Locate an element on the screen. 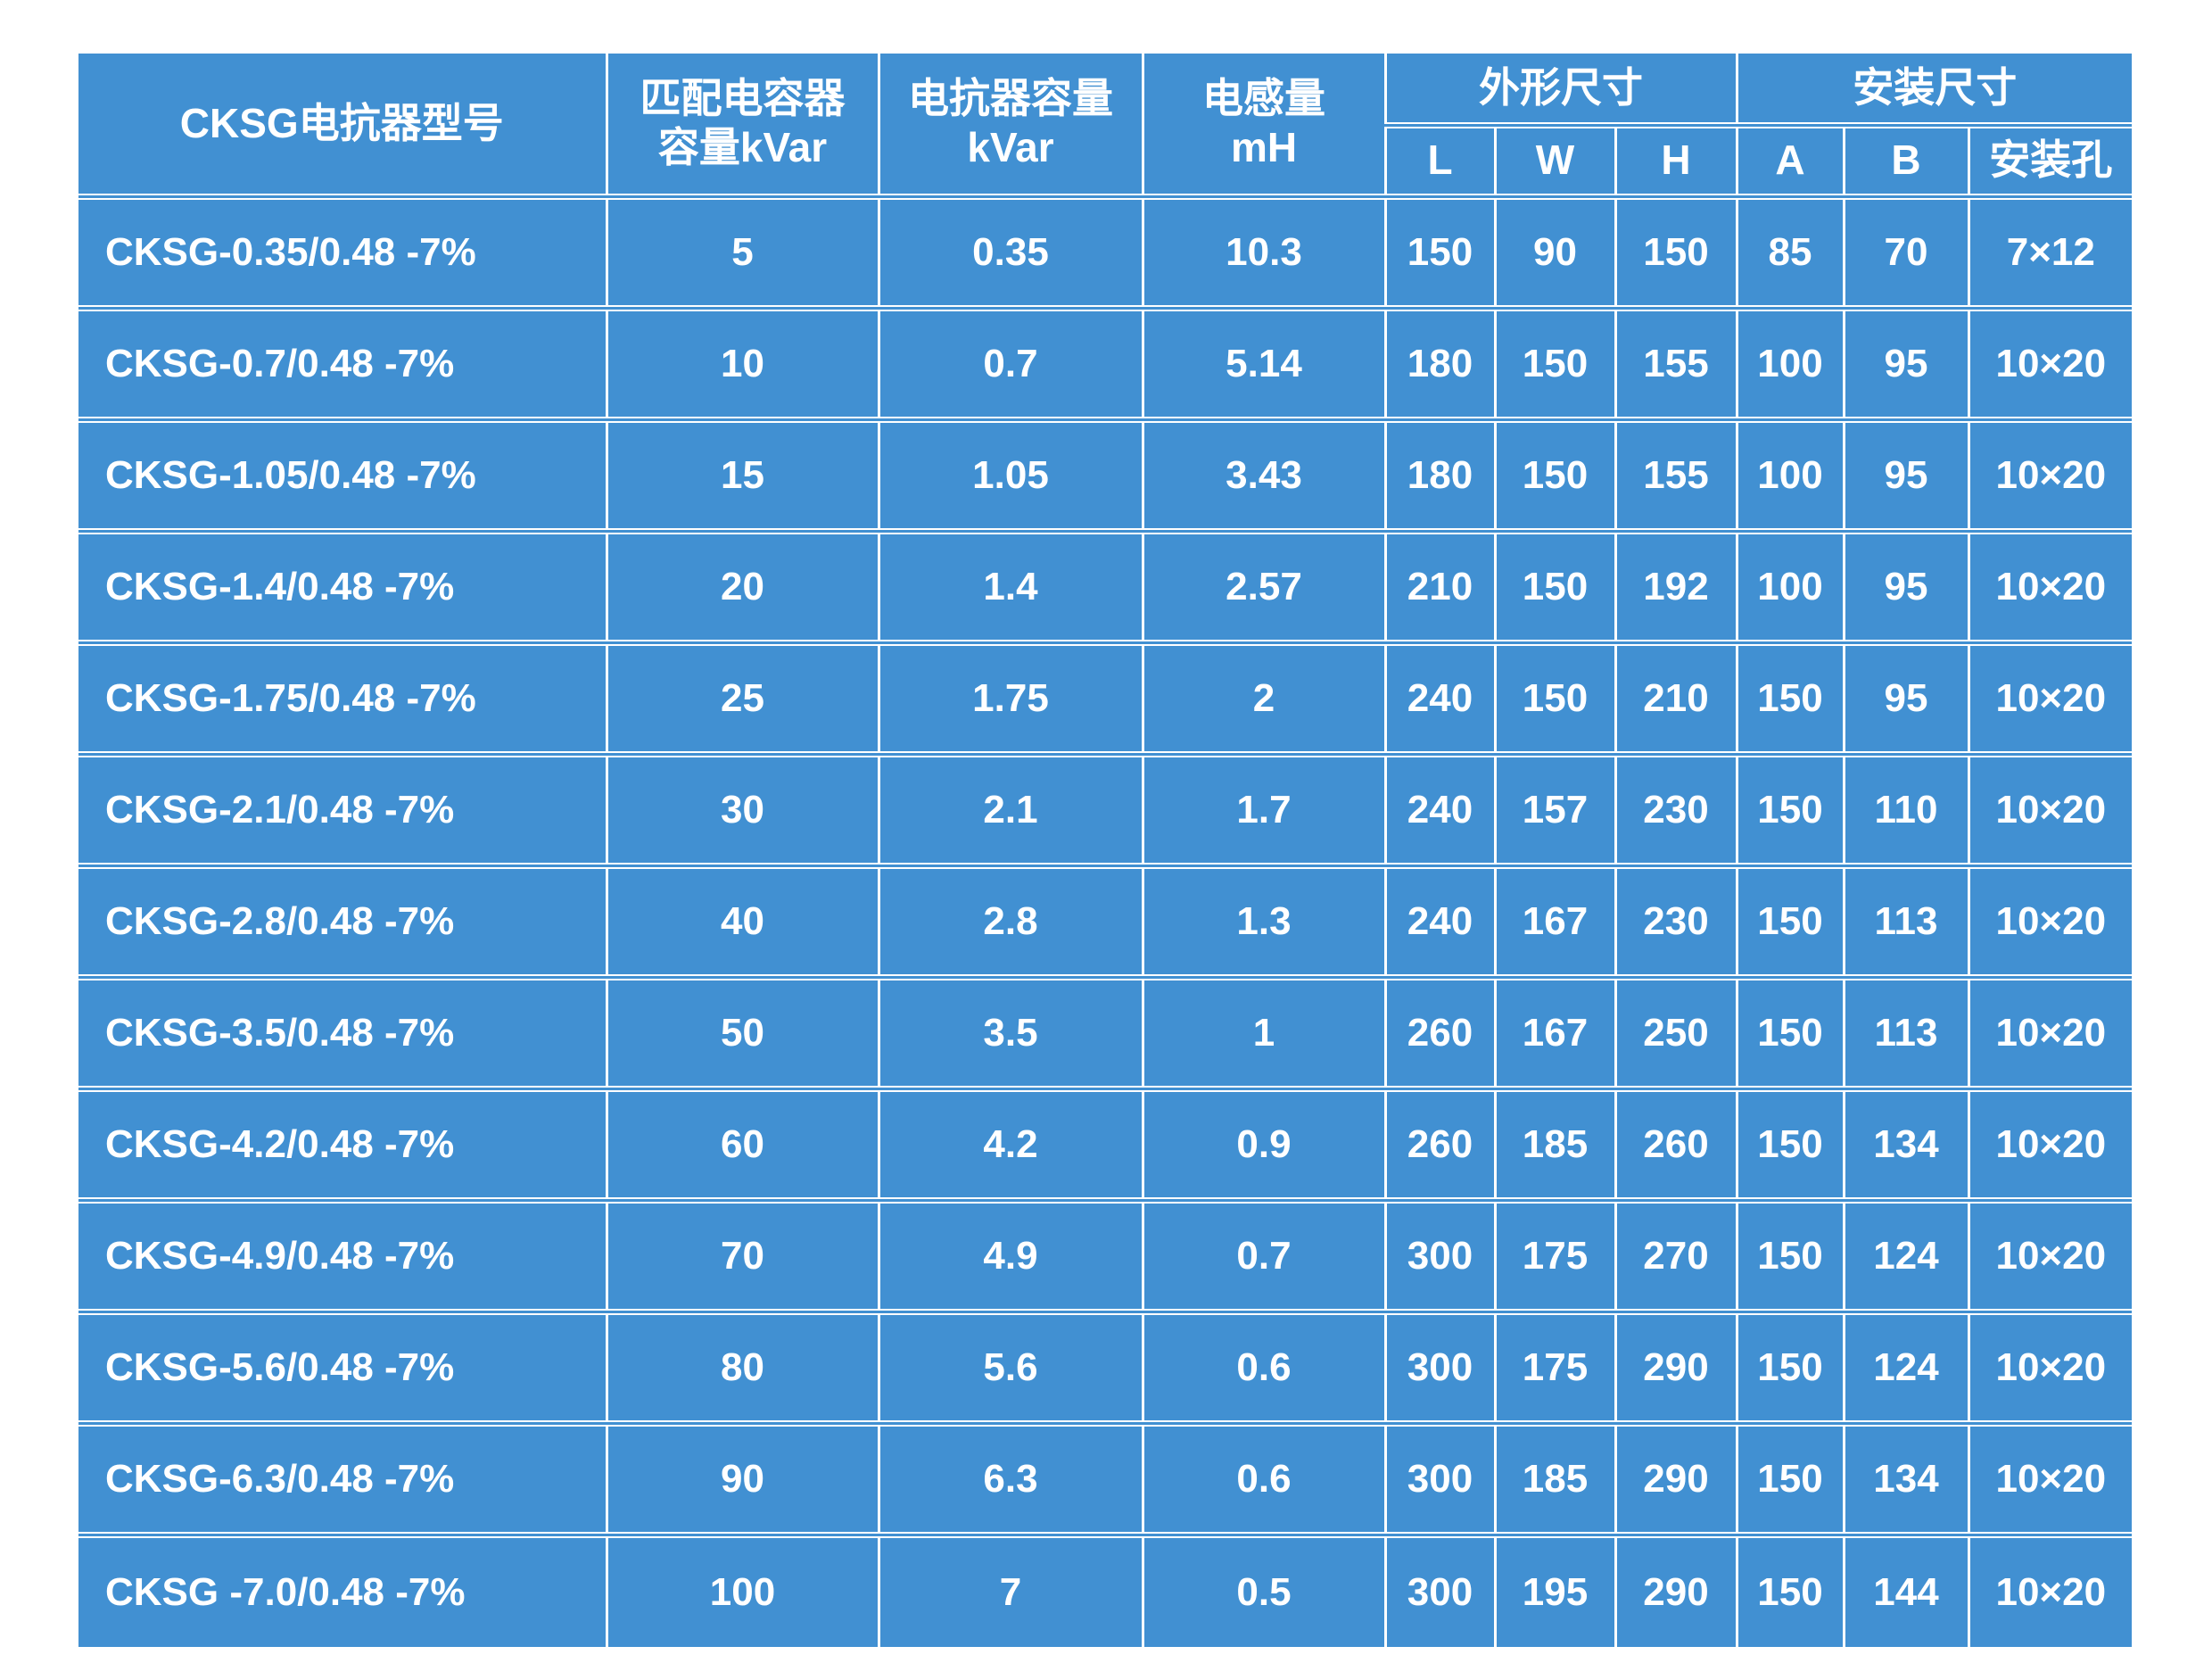 This screenshot has width=2212, height=1663. value-cell: 70 is located at coordinates (1906, 251).